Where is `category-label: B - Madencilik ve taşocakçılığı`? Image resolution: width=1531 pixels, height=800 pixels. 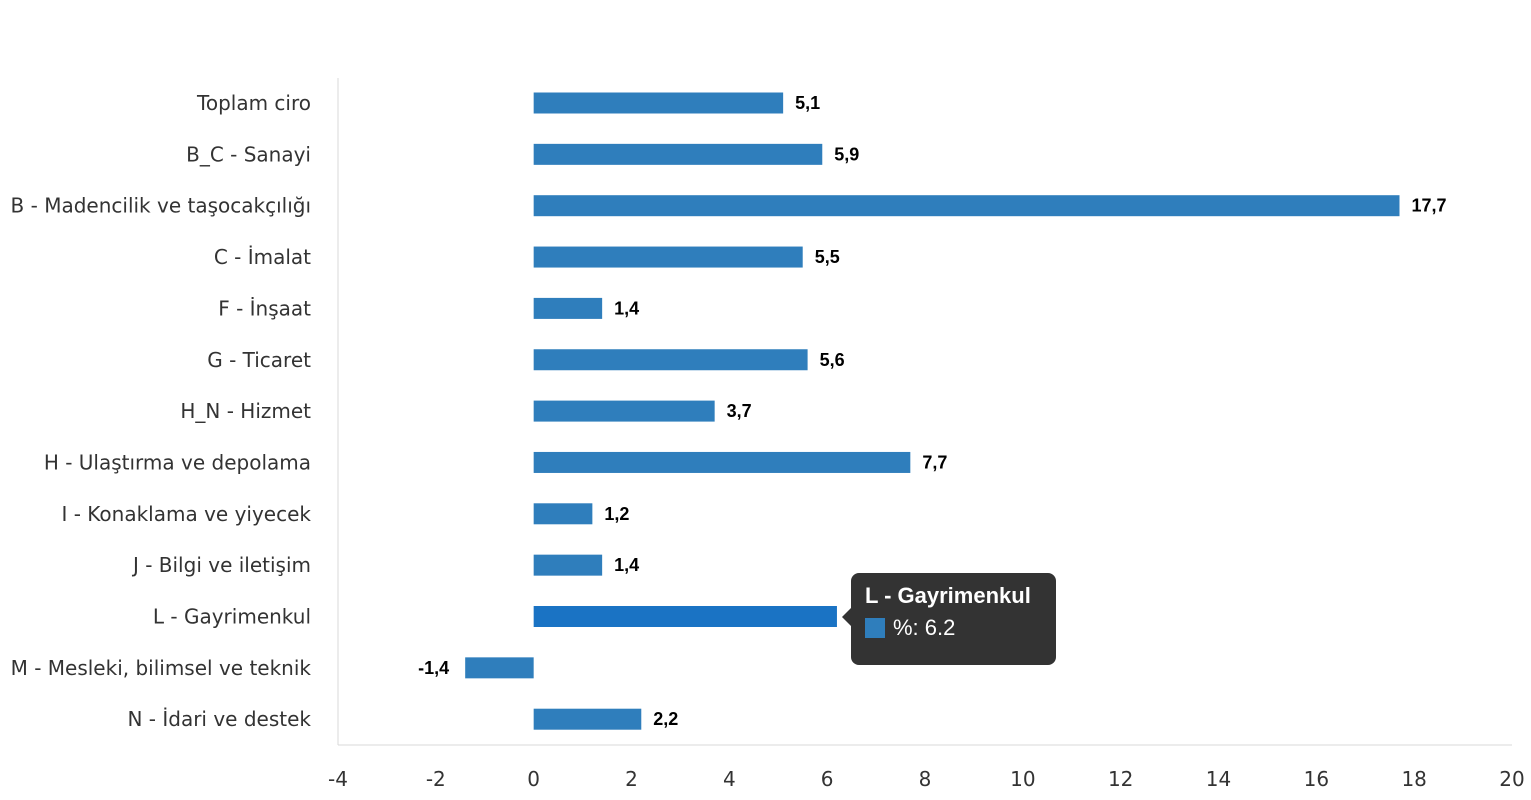
category-label: B - Madencilik ve taşocakçılığı is located at coordinates (161, 206).